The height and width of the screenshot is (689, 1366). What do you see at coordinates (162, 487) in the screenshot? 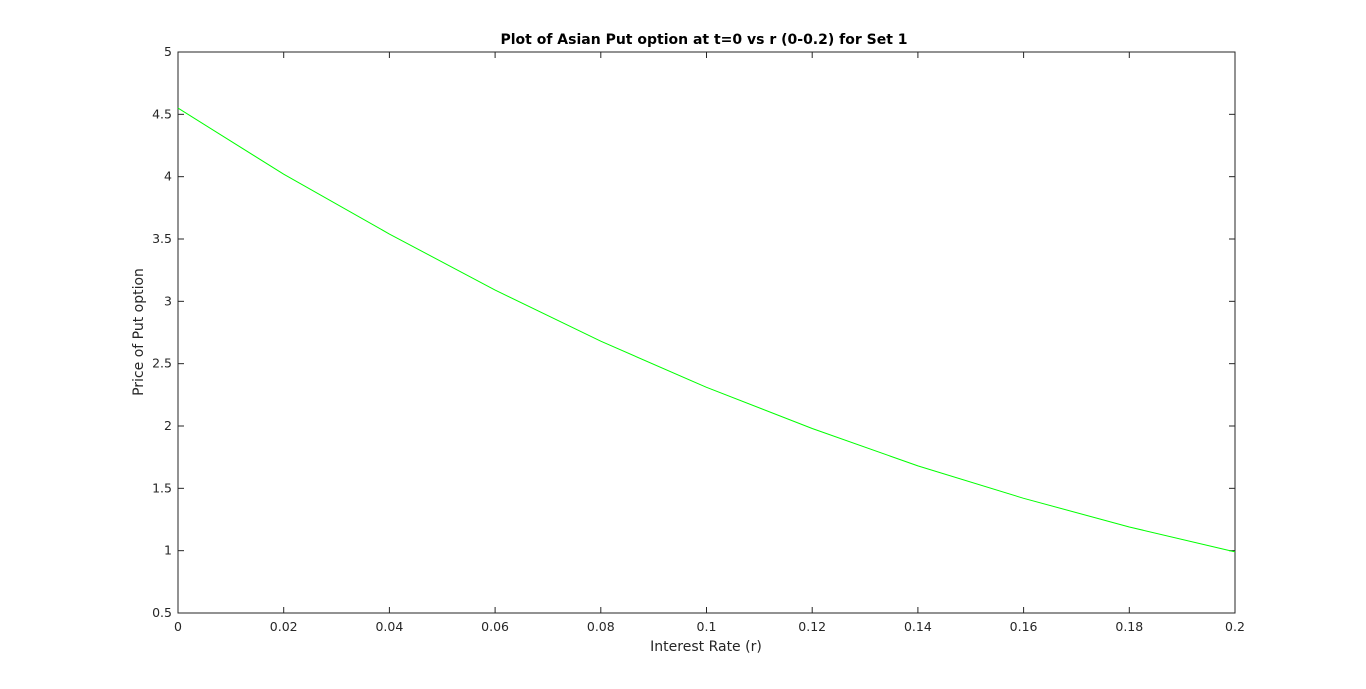
I see `y-tick-label: 1.5` at bounding box center [162, 487].